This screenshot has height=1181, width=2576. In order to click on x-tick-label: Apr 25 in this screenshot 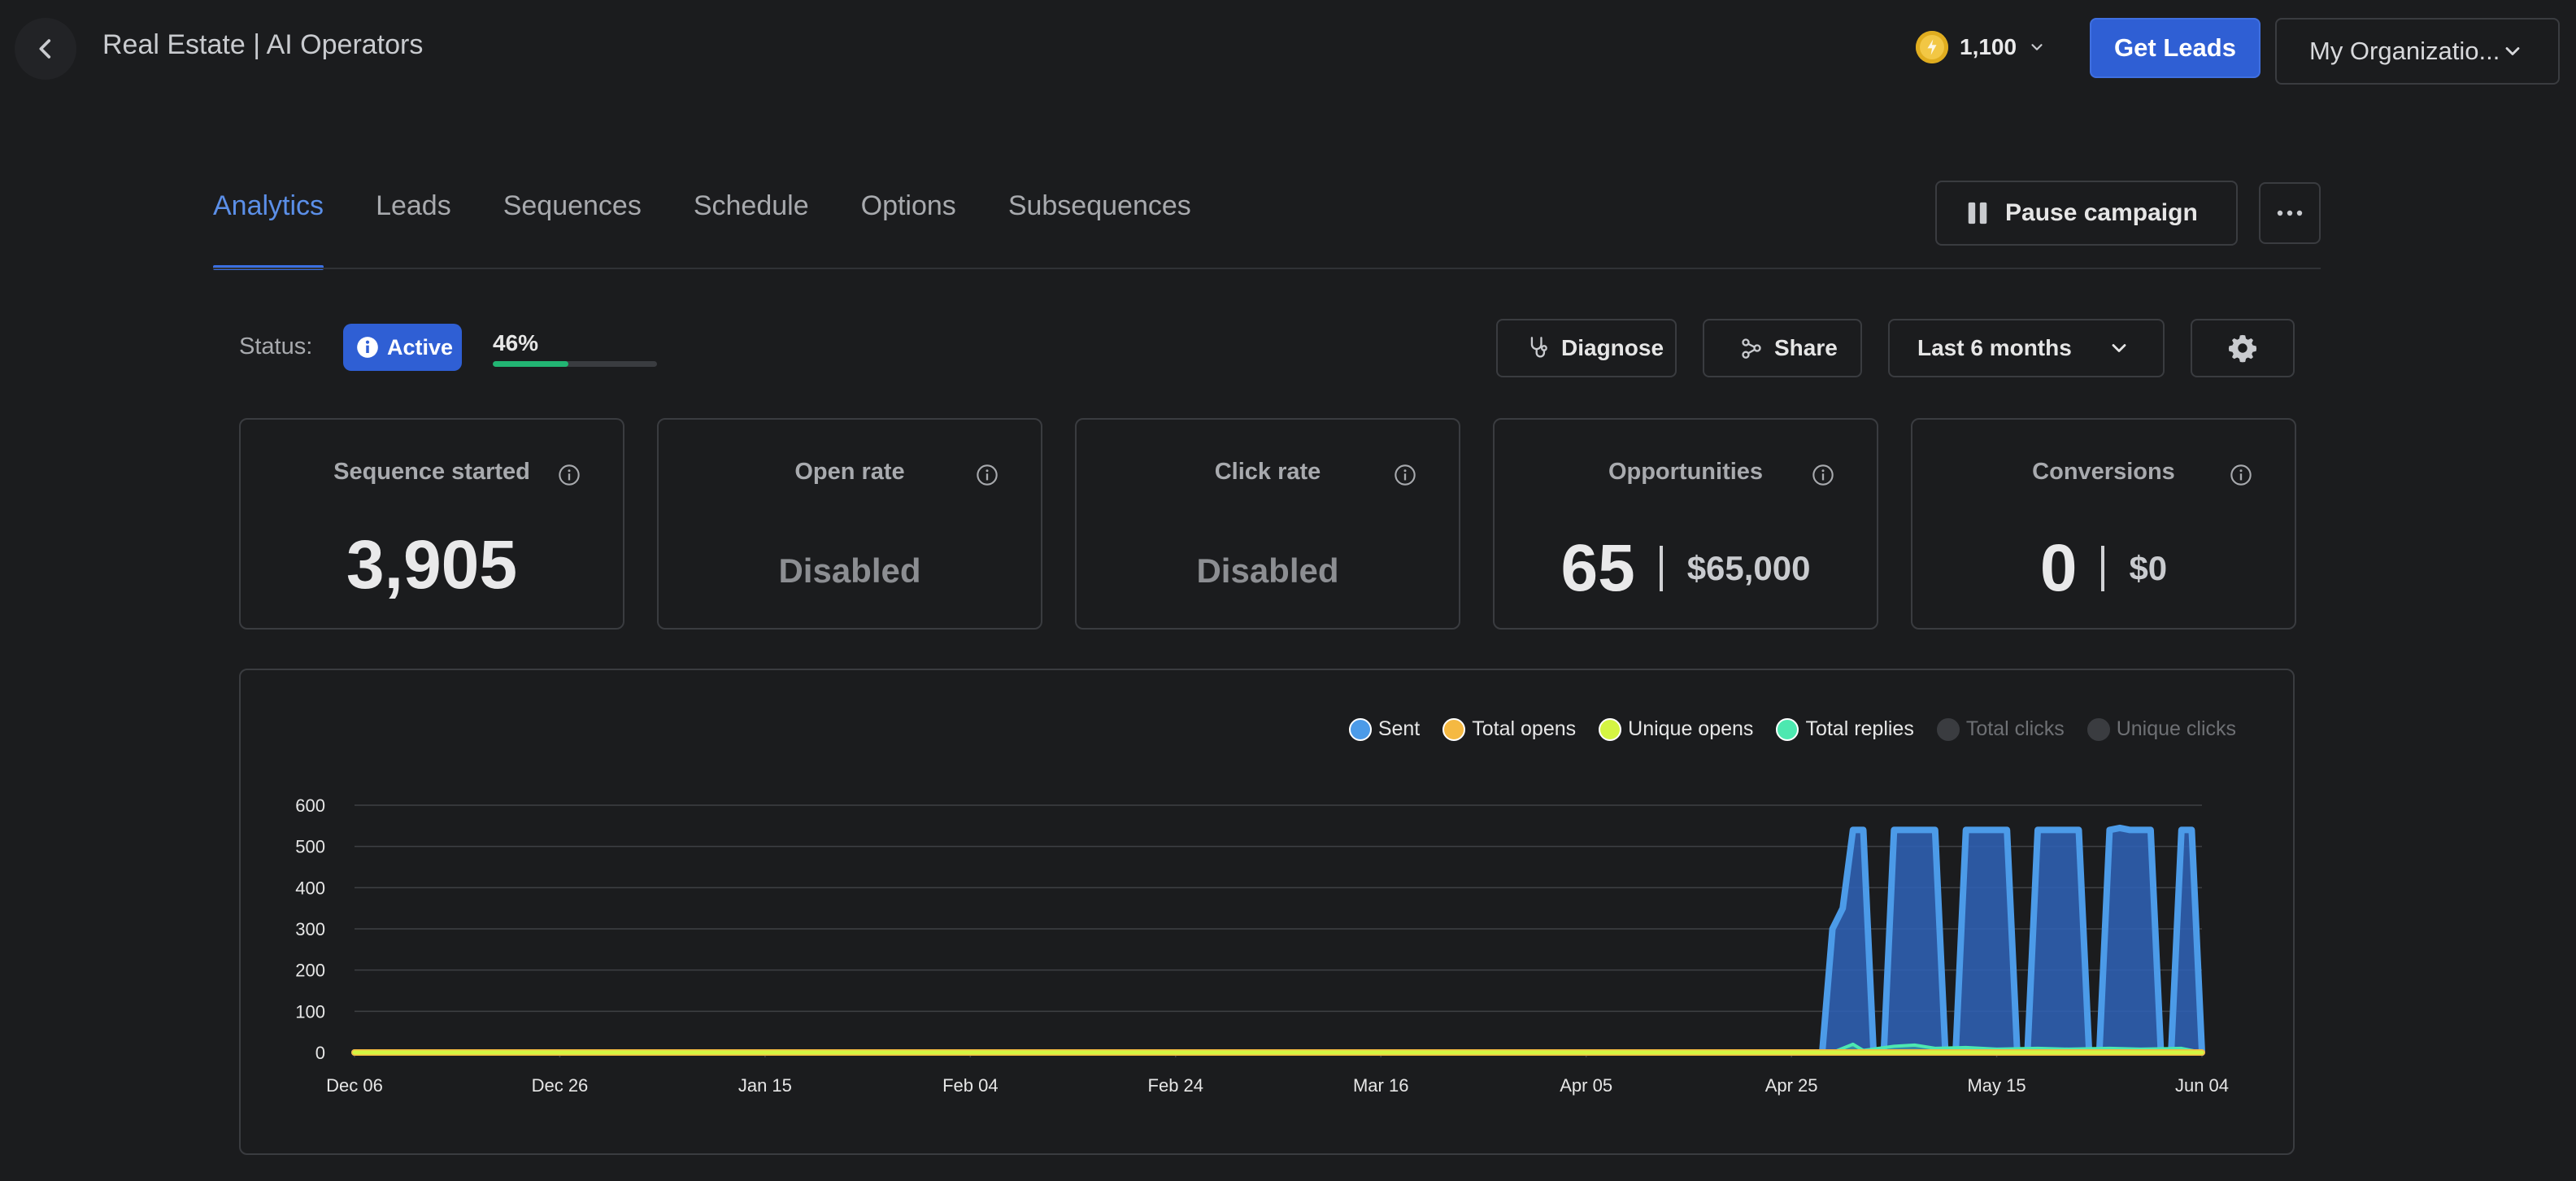, I will do `click(1791, 1085)`.